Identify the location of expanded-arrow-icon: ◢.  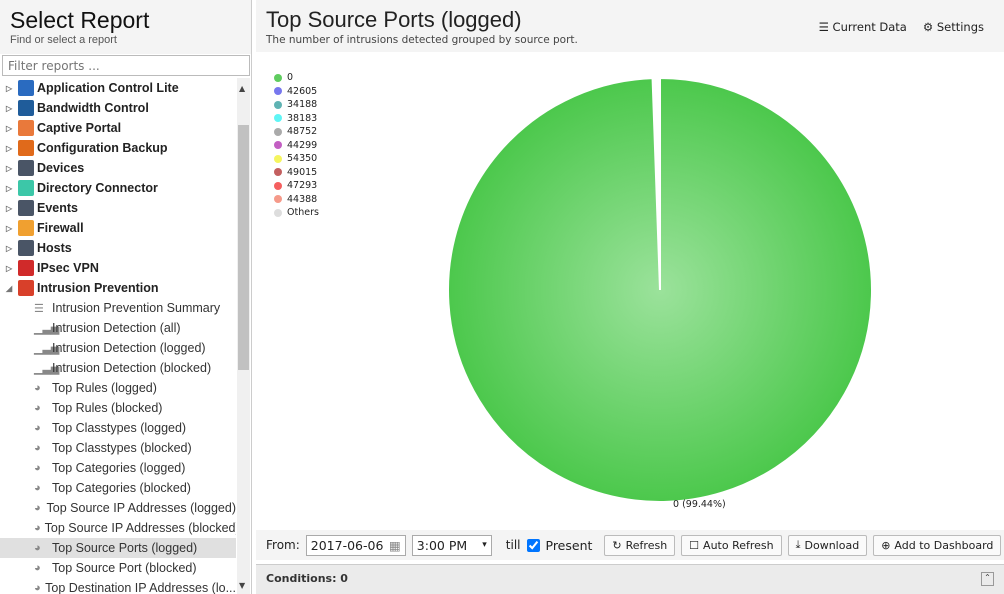
(9, 288).